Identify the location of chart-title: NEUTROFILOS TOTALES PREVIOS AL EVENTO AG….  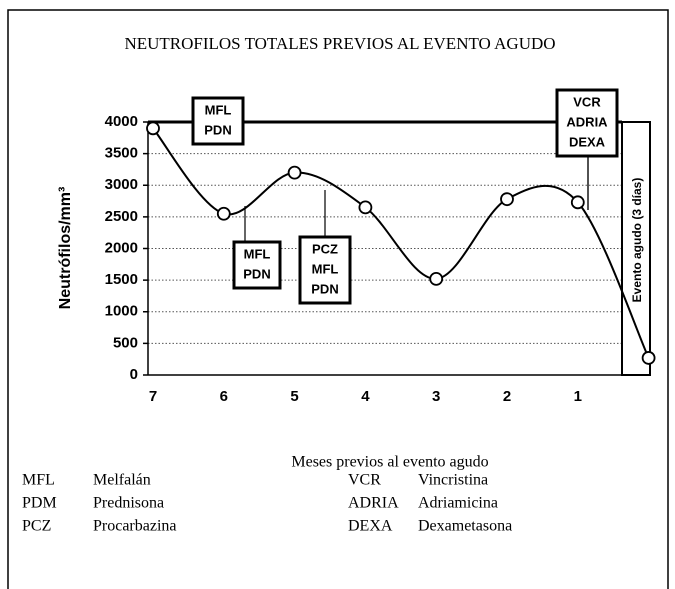
(339, 43).